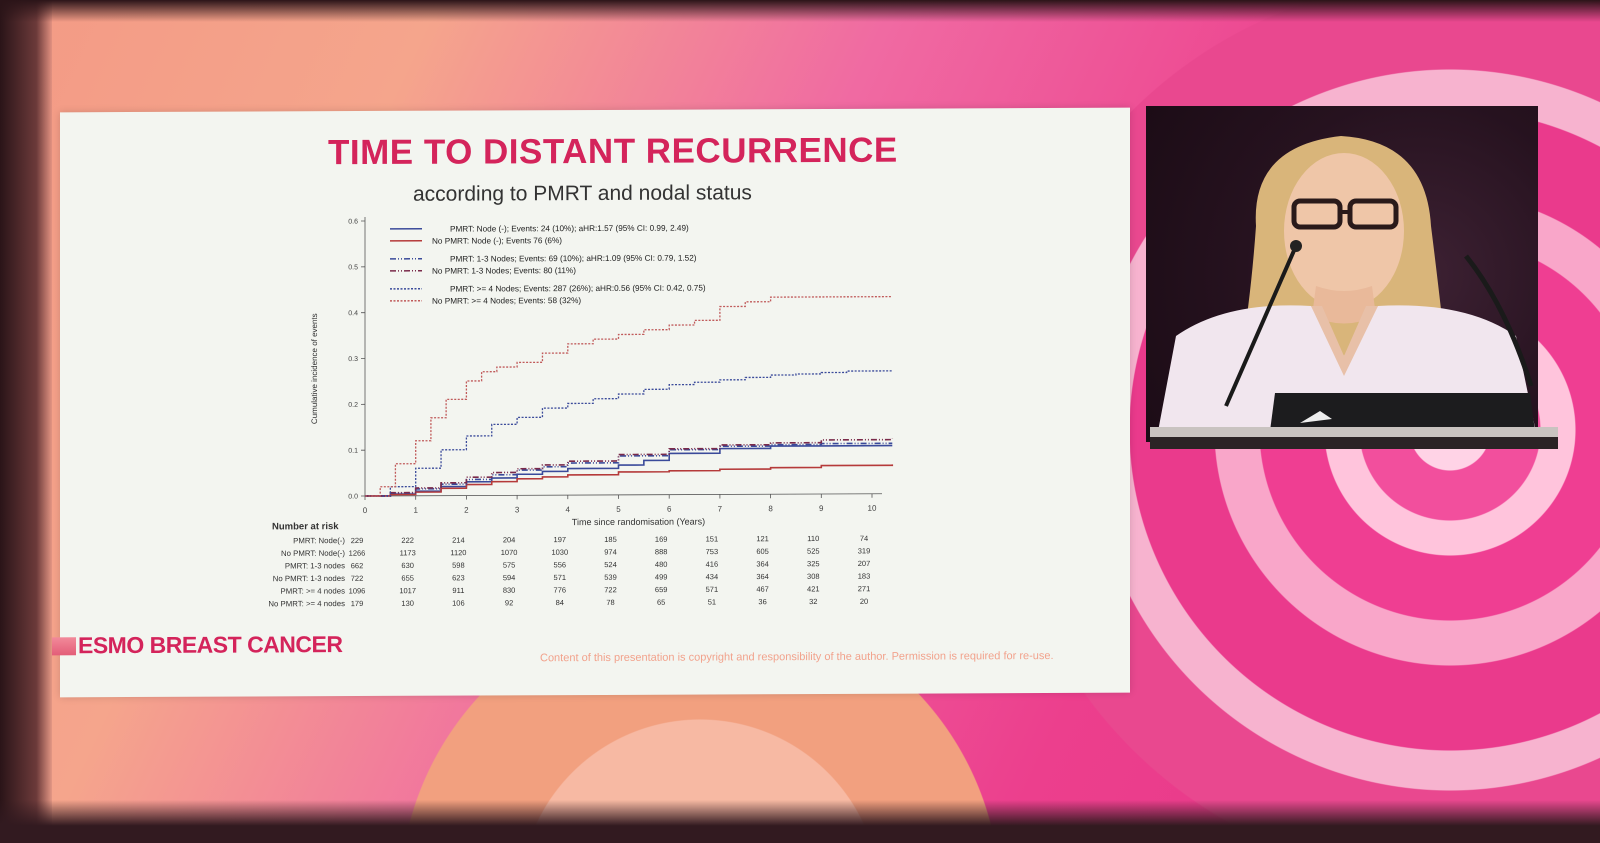  What do you see at coordinates (864, 601) in the screenshot?
I see `risk-cell: 20` at bounding box center [864, 601].